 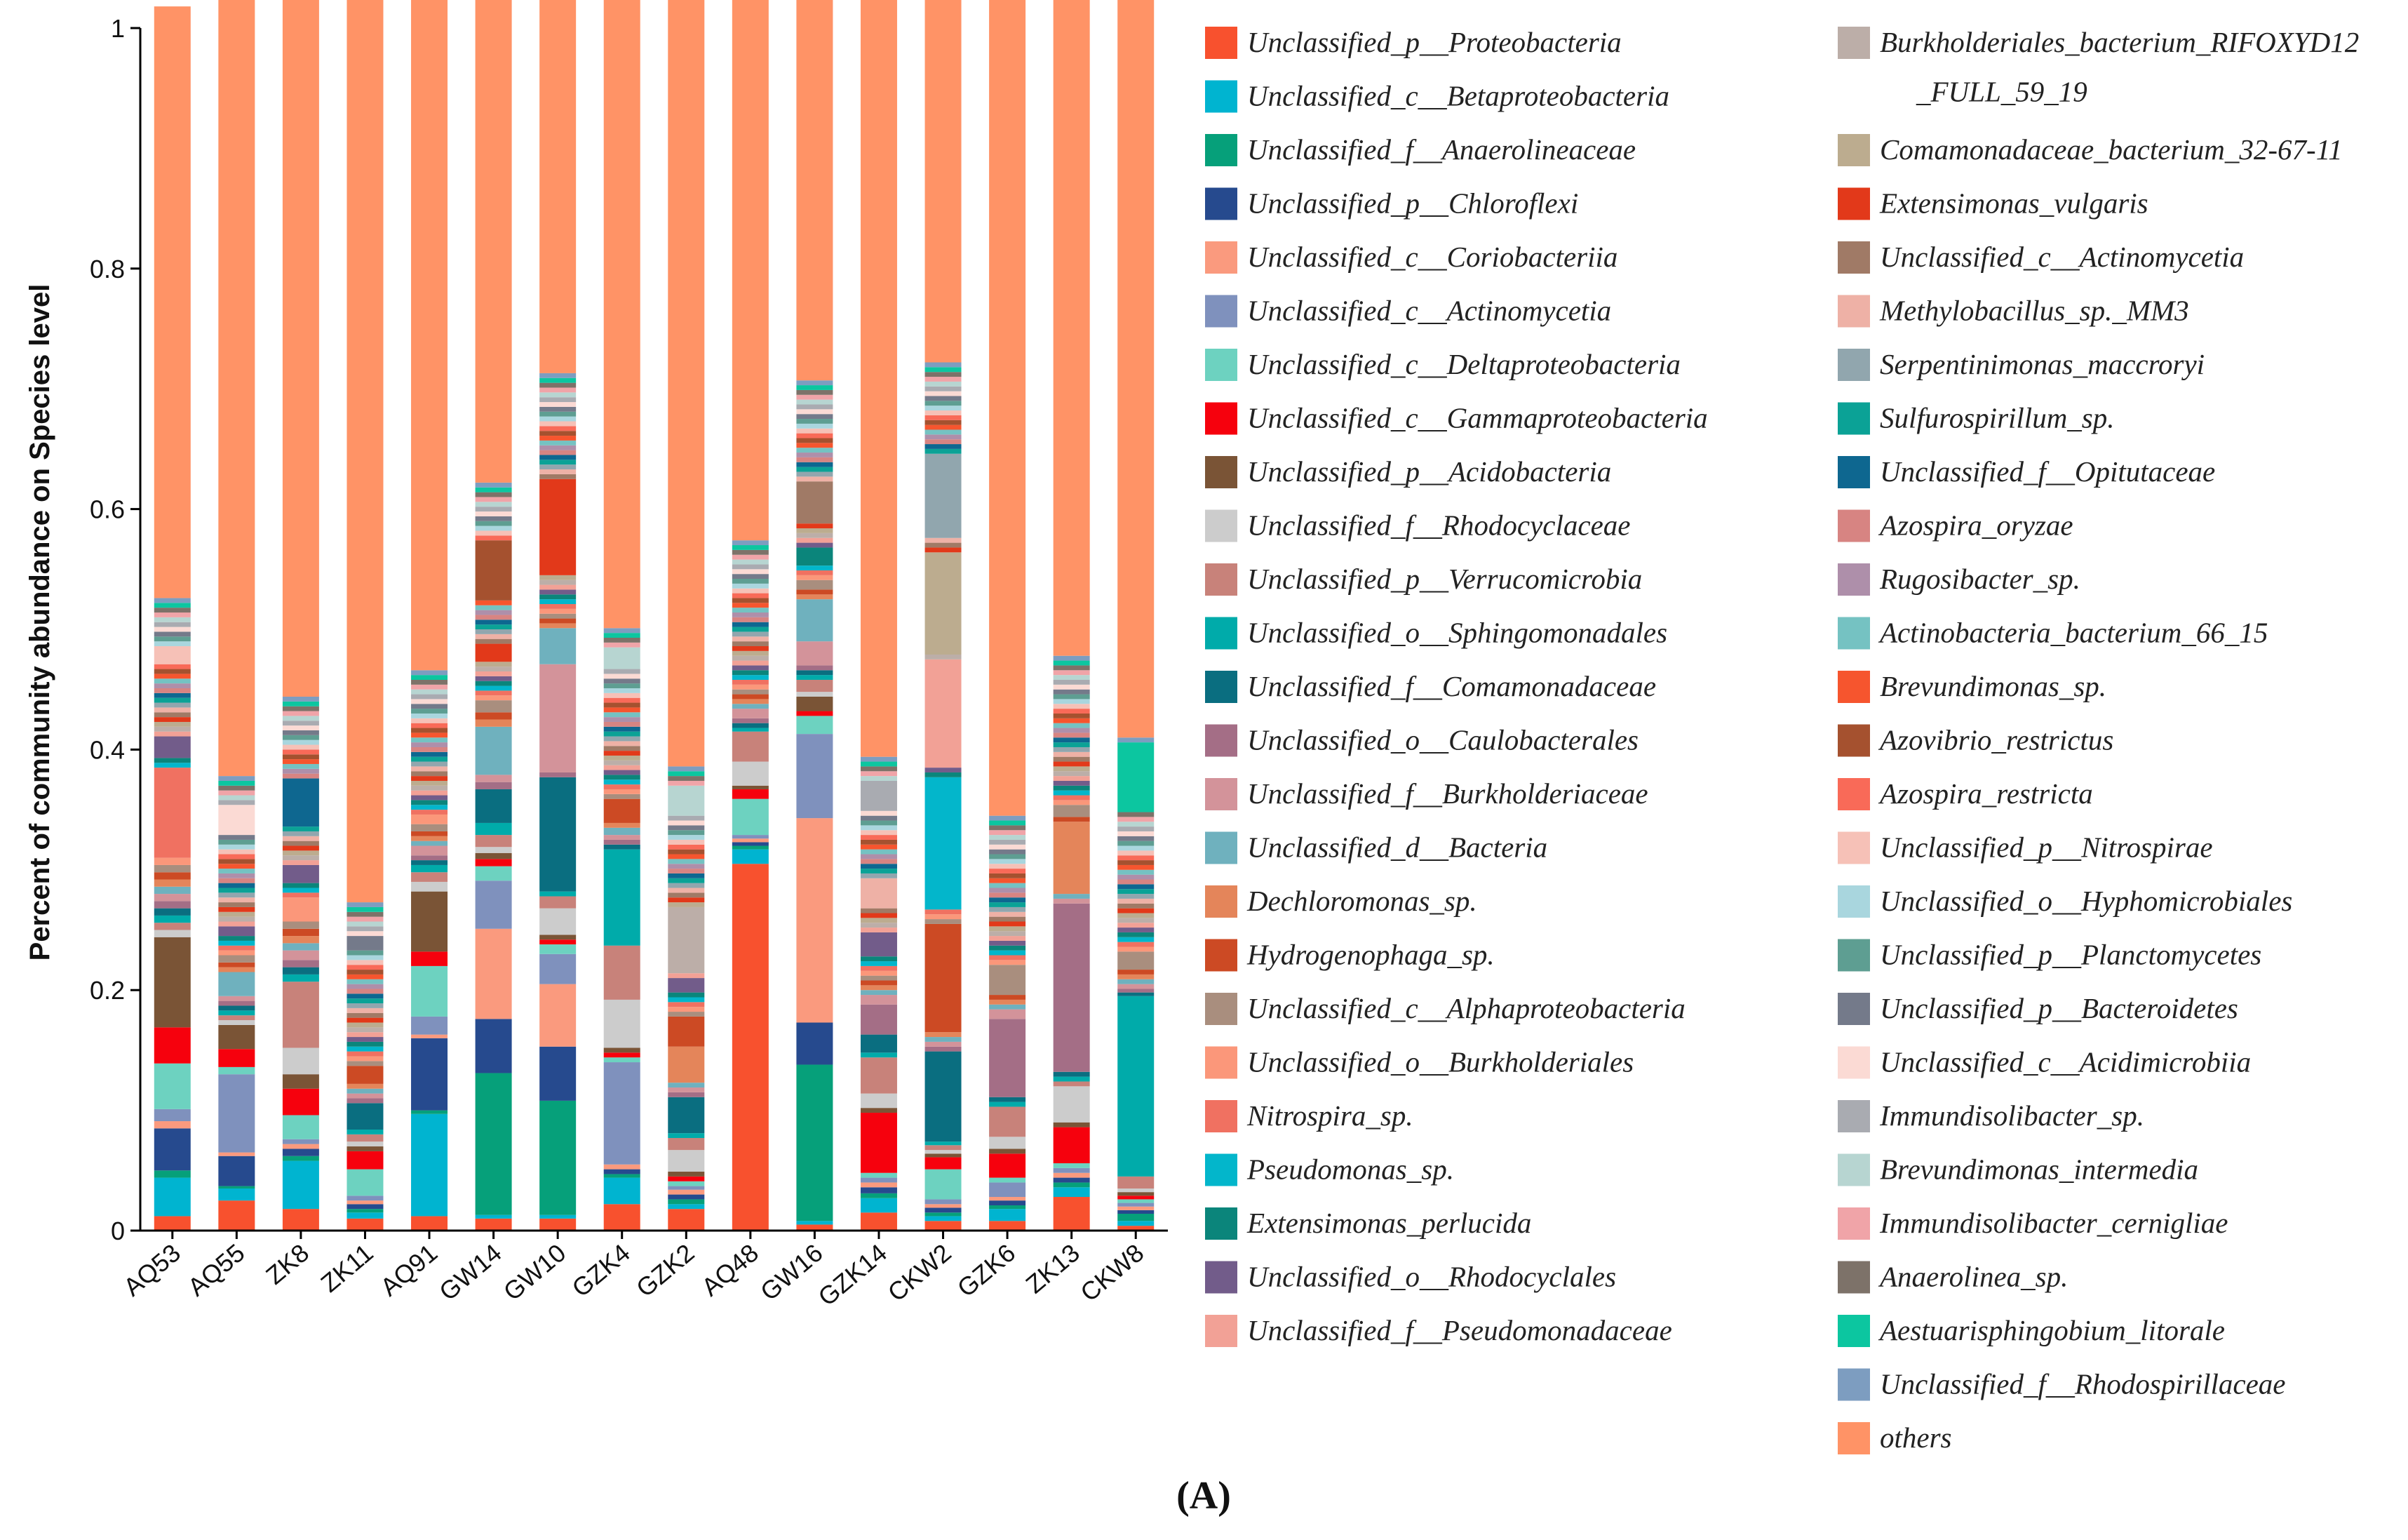 I want to click on x-tick-label: AQ91, so click(x=409, y=1270).